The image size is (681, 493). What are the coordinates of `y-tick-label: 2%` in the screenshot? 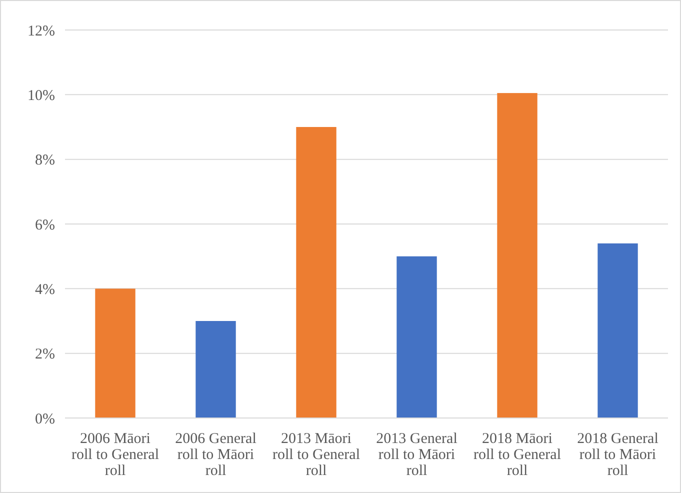 It's located at (45, 354).